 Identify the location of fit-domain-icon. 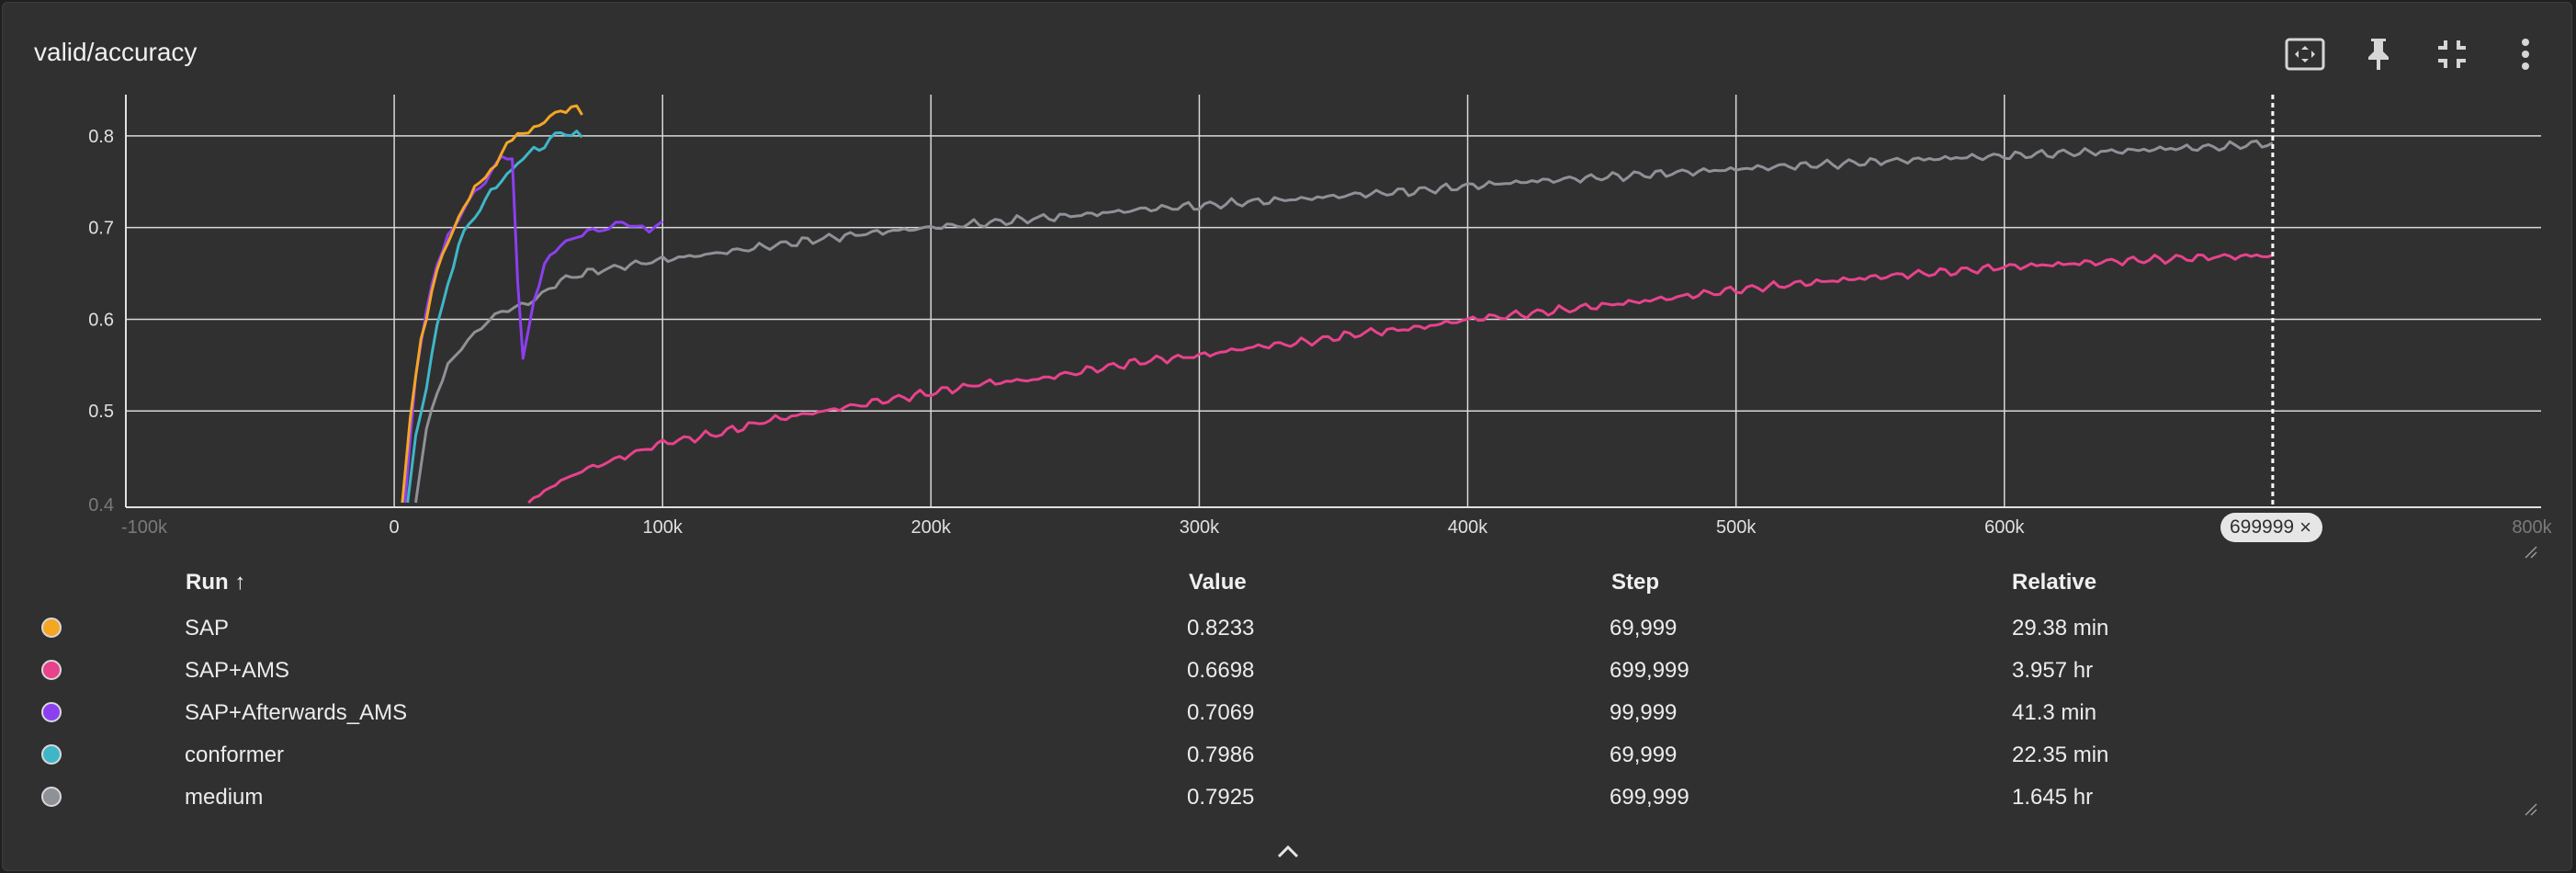
(2305, 54).